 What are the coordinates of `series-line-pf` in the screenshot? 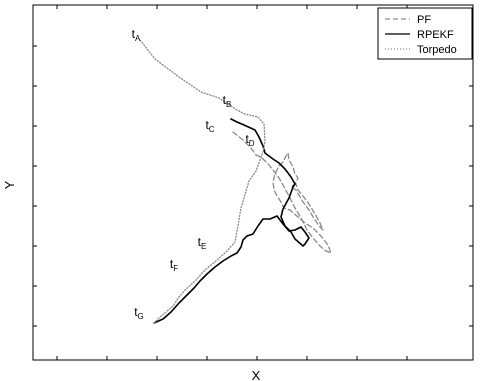 It's located at (282, 192).